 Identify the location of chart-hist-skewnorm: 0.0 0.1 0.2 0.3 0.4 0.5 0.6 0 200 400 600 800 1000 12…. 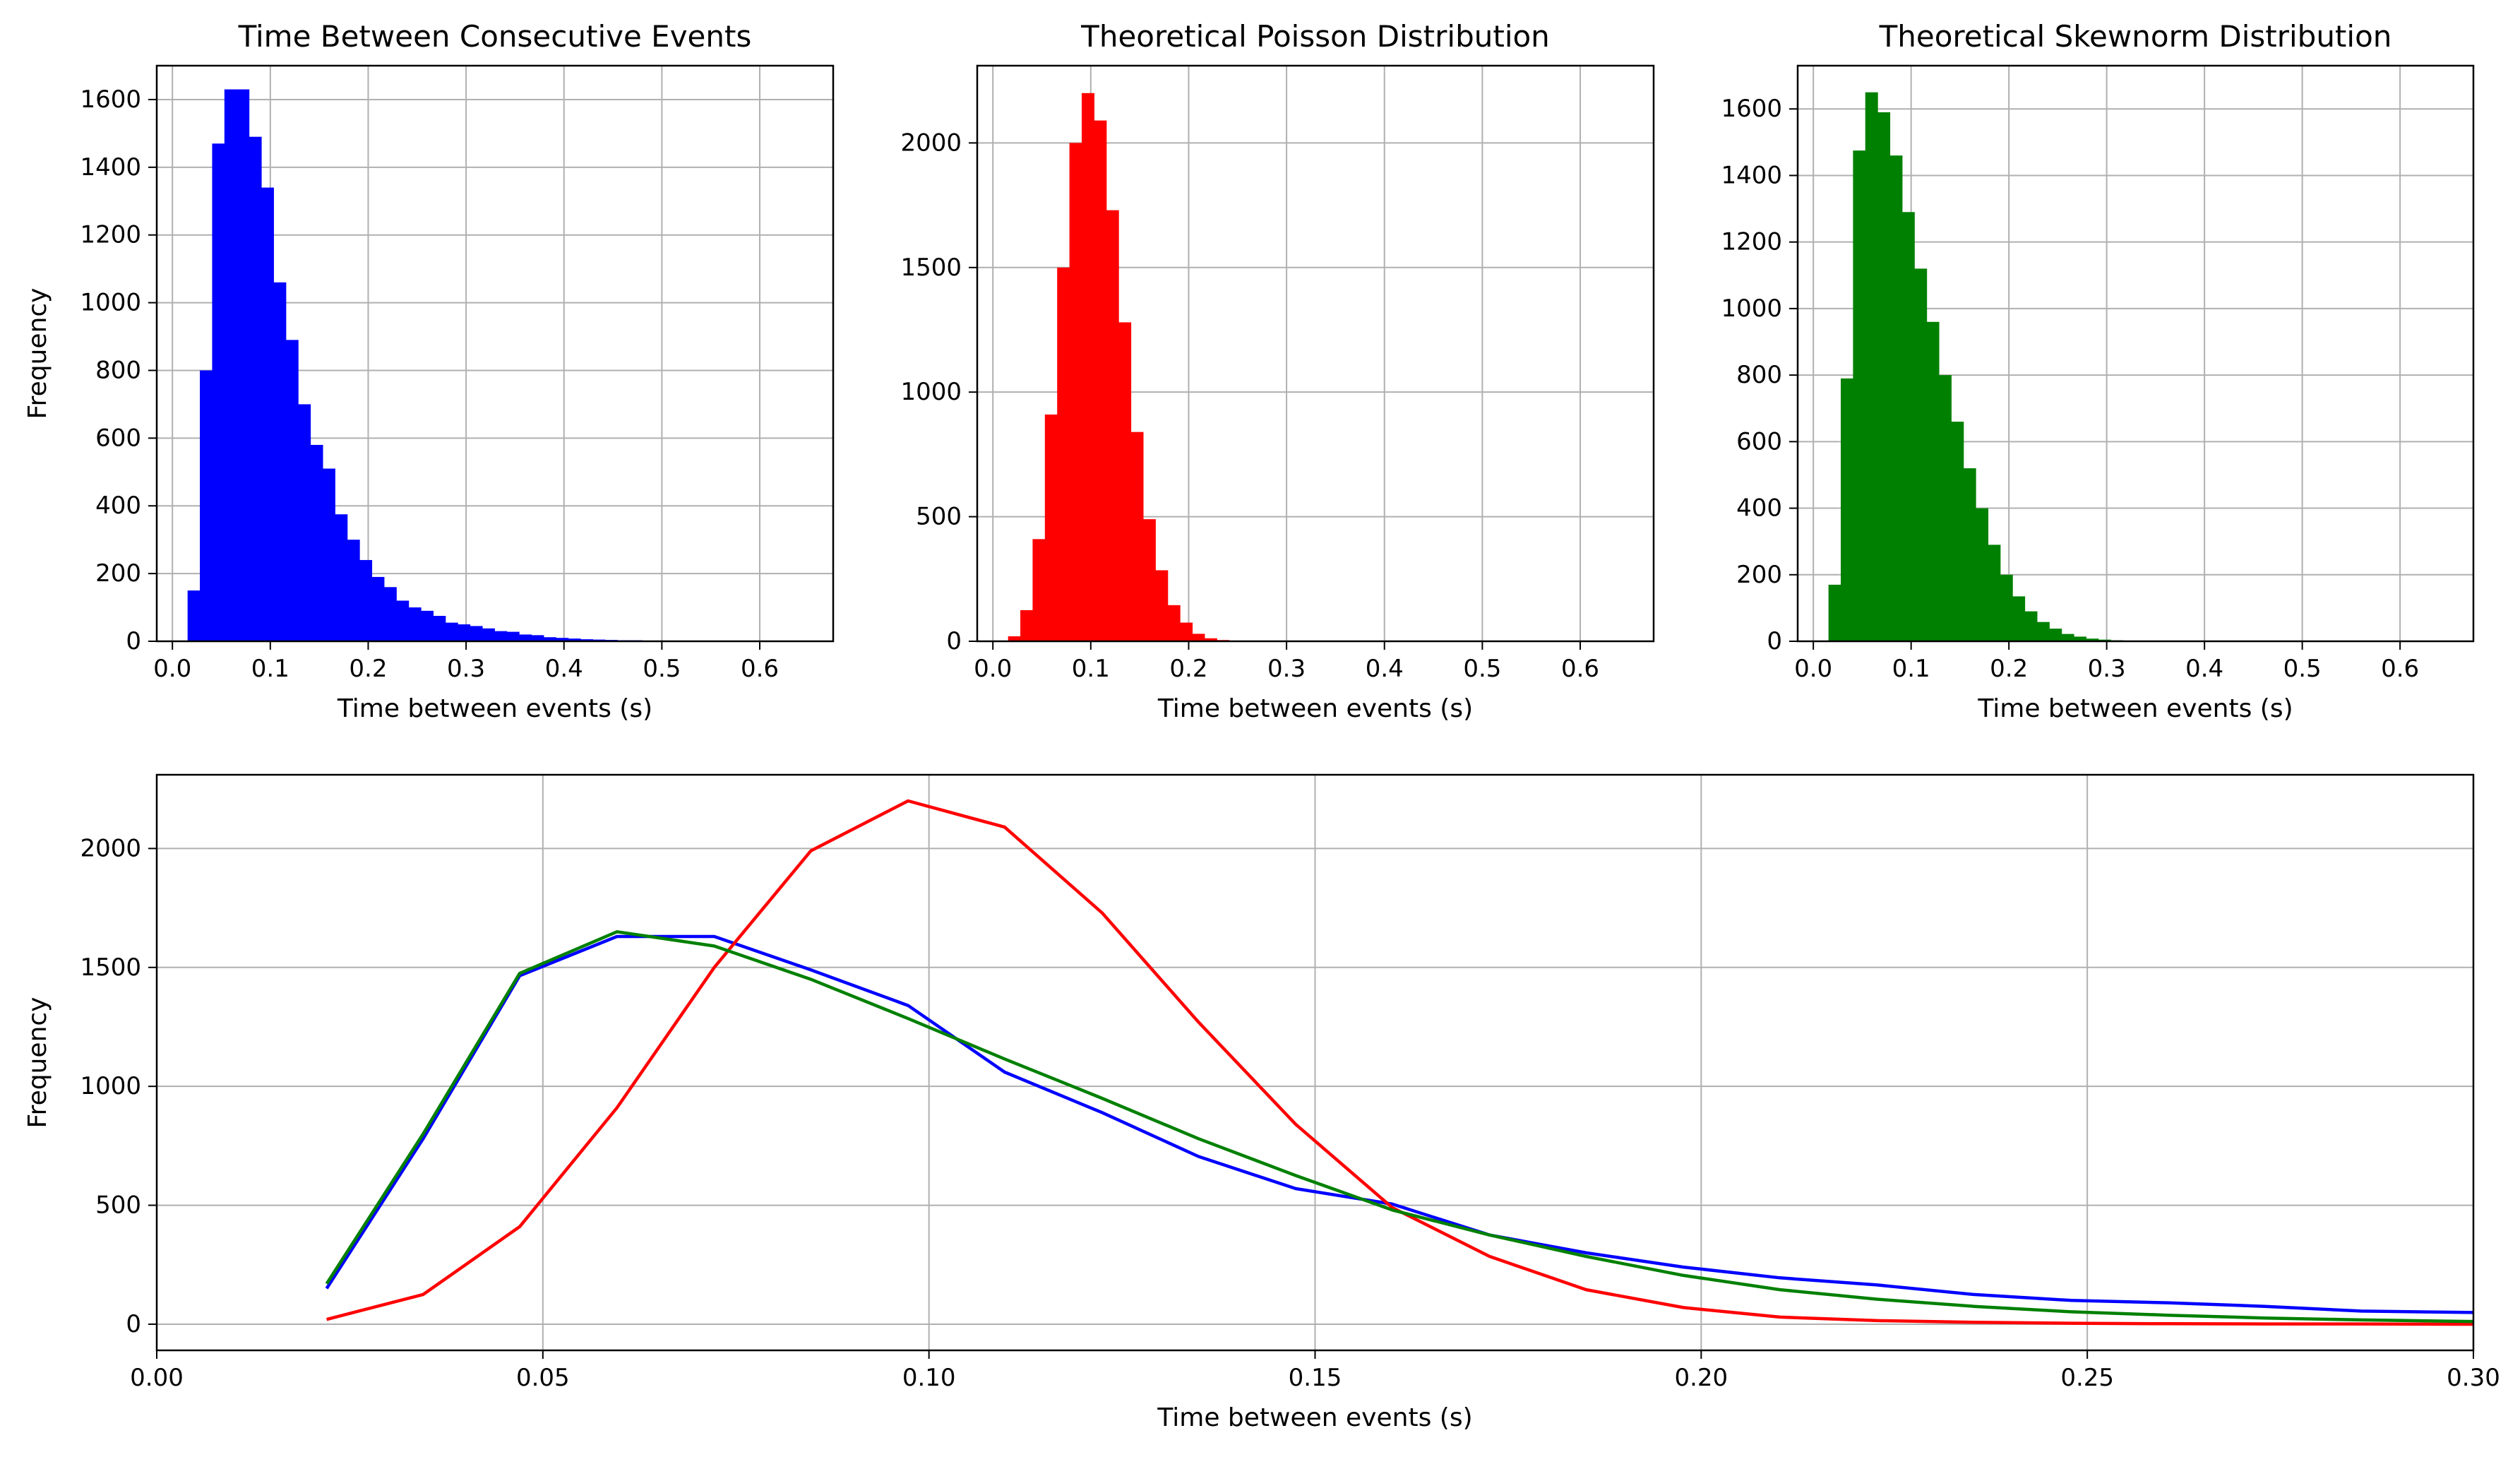
(2098, 371).